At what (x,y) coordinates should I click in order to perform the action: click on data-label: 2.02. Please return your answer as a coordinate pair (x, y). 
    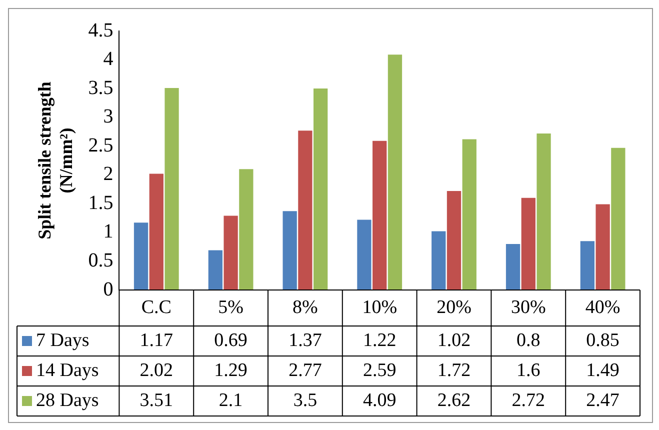
    Looking at the image, I should click on (157, 370).